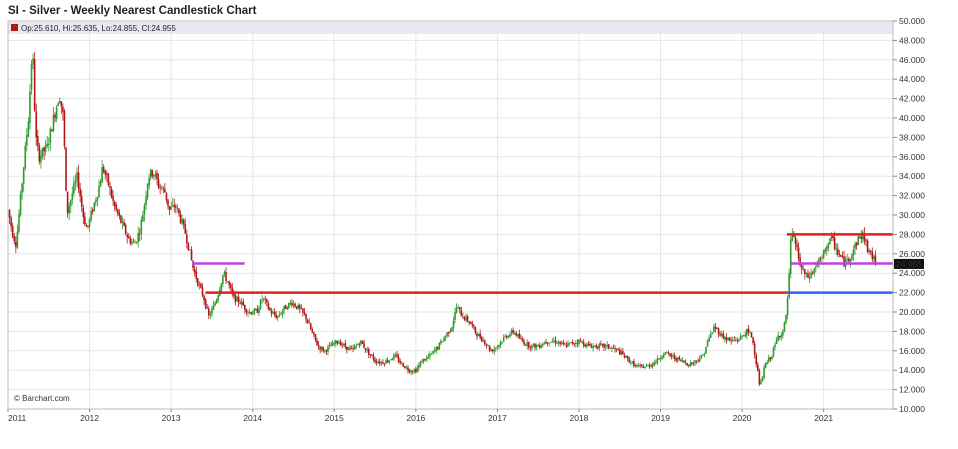 This screenshot has width=958, height=449. Describe the element at coordinates (912, 293) in the screenshot. I see `y-tick-label: 22.000` at that location.